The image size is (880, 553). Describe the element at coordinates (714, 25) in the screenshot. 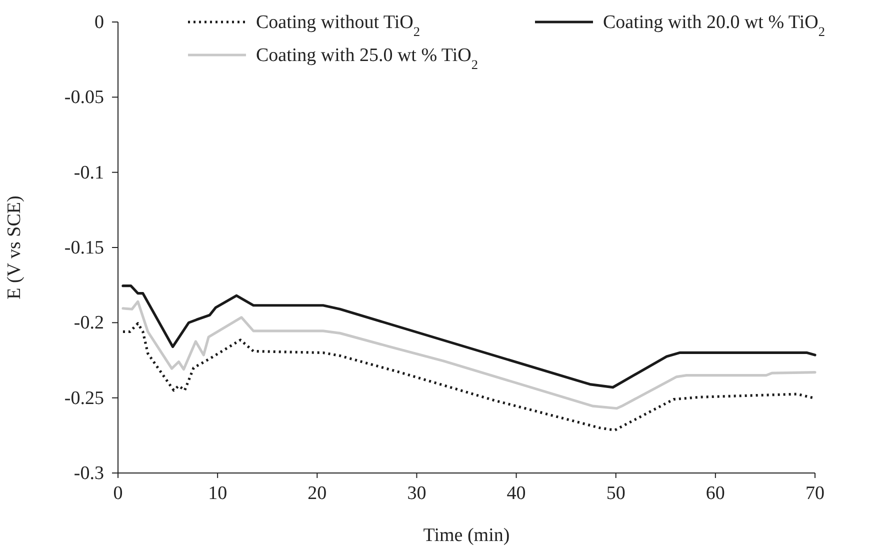

I see `legend-label: Coating with 20.0 wt % TiO$_{2}$` at that location.